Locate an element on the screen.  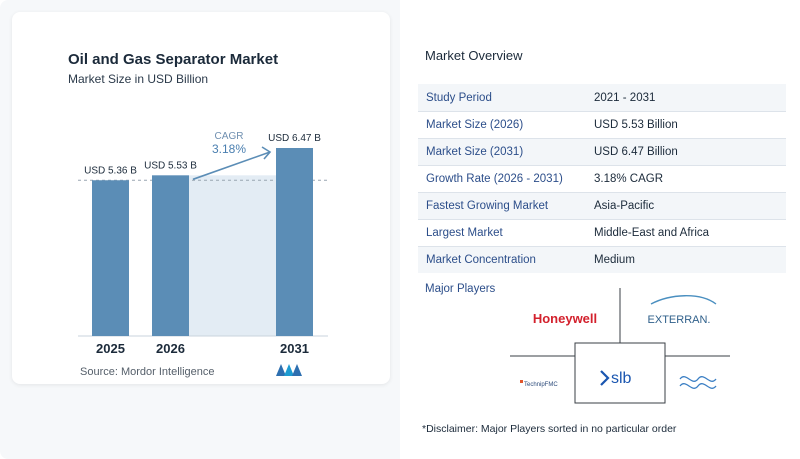
table-row: Market Concentration Medium is located at coordinates (602, 259).